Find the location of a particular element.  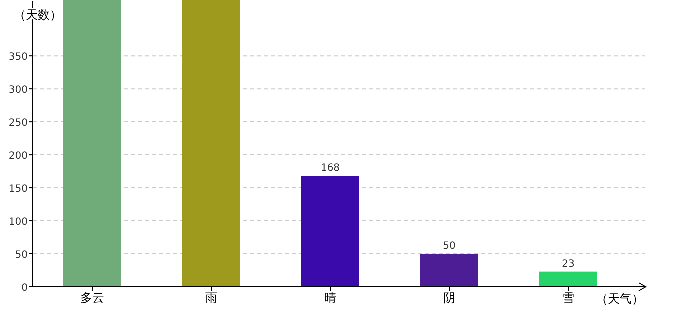

y-tick-label: 350 is located at coordinates (18, 58).